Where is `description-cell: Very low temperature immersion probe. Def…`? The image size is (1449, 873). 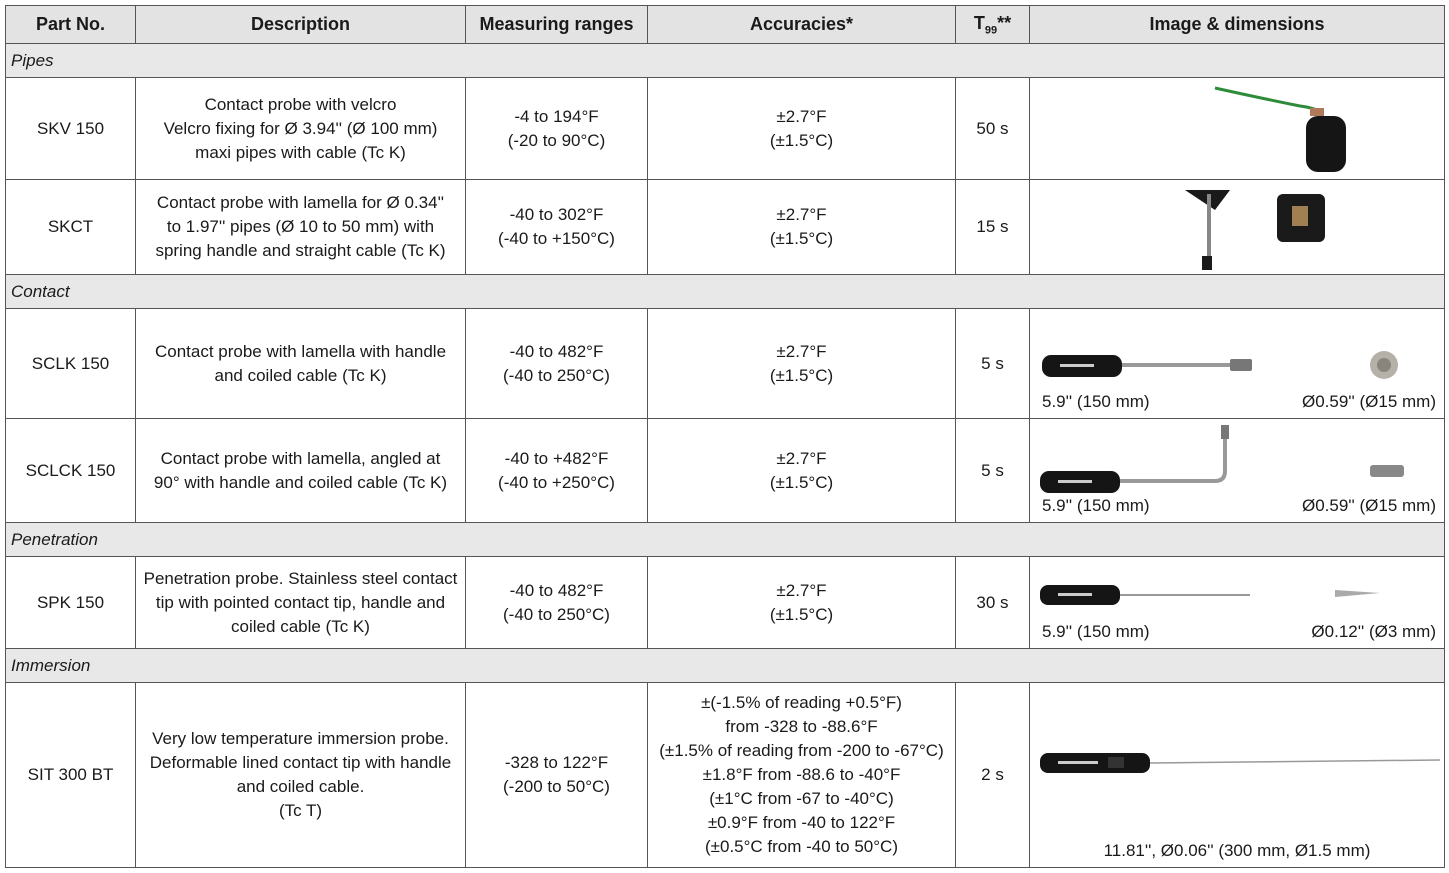
description-cell: Very low temperature immersion probe. Def… is located at coordinates (300, 775).